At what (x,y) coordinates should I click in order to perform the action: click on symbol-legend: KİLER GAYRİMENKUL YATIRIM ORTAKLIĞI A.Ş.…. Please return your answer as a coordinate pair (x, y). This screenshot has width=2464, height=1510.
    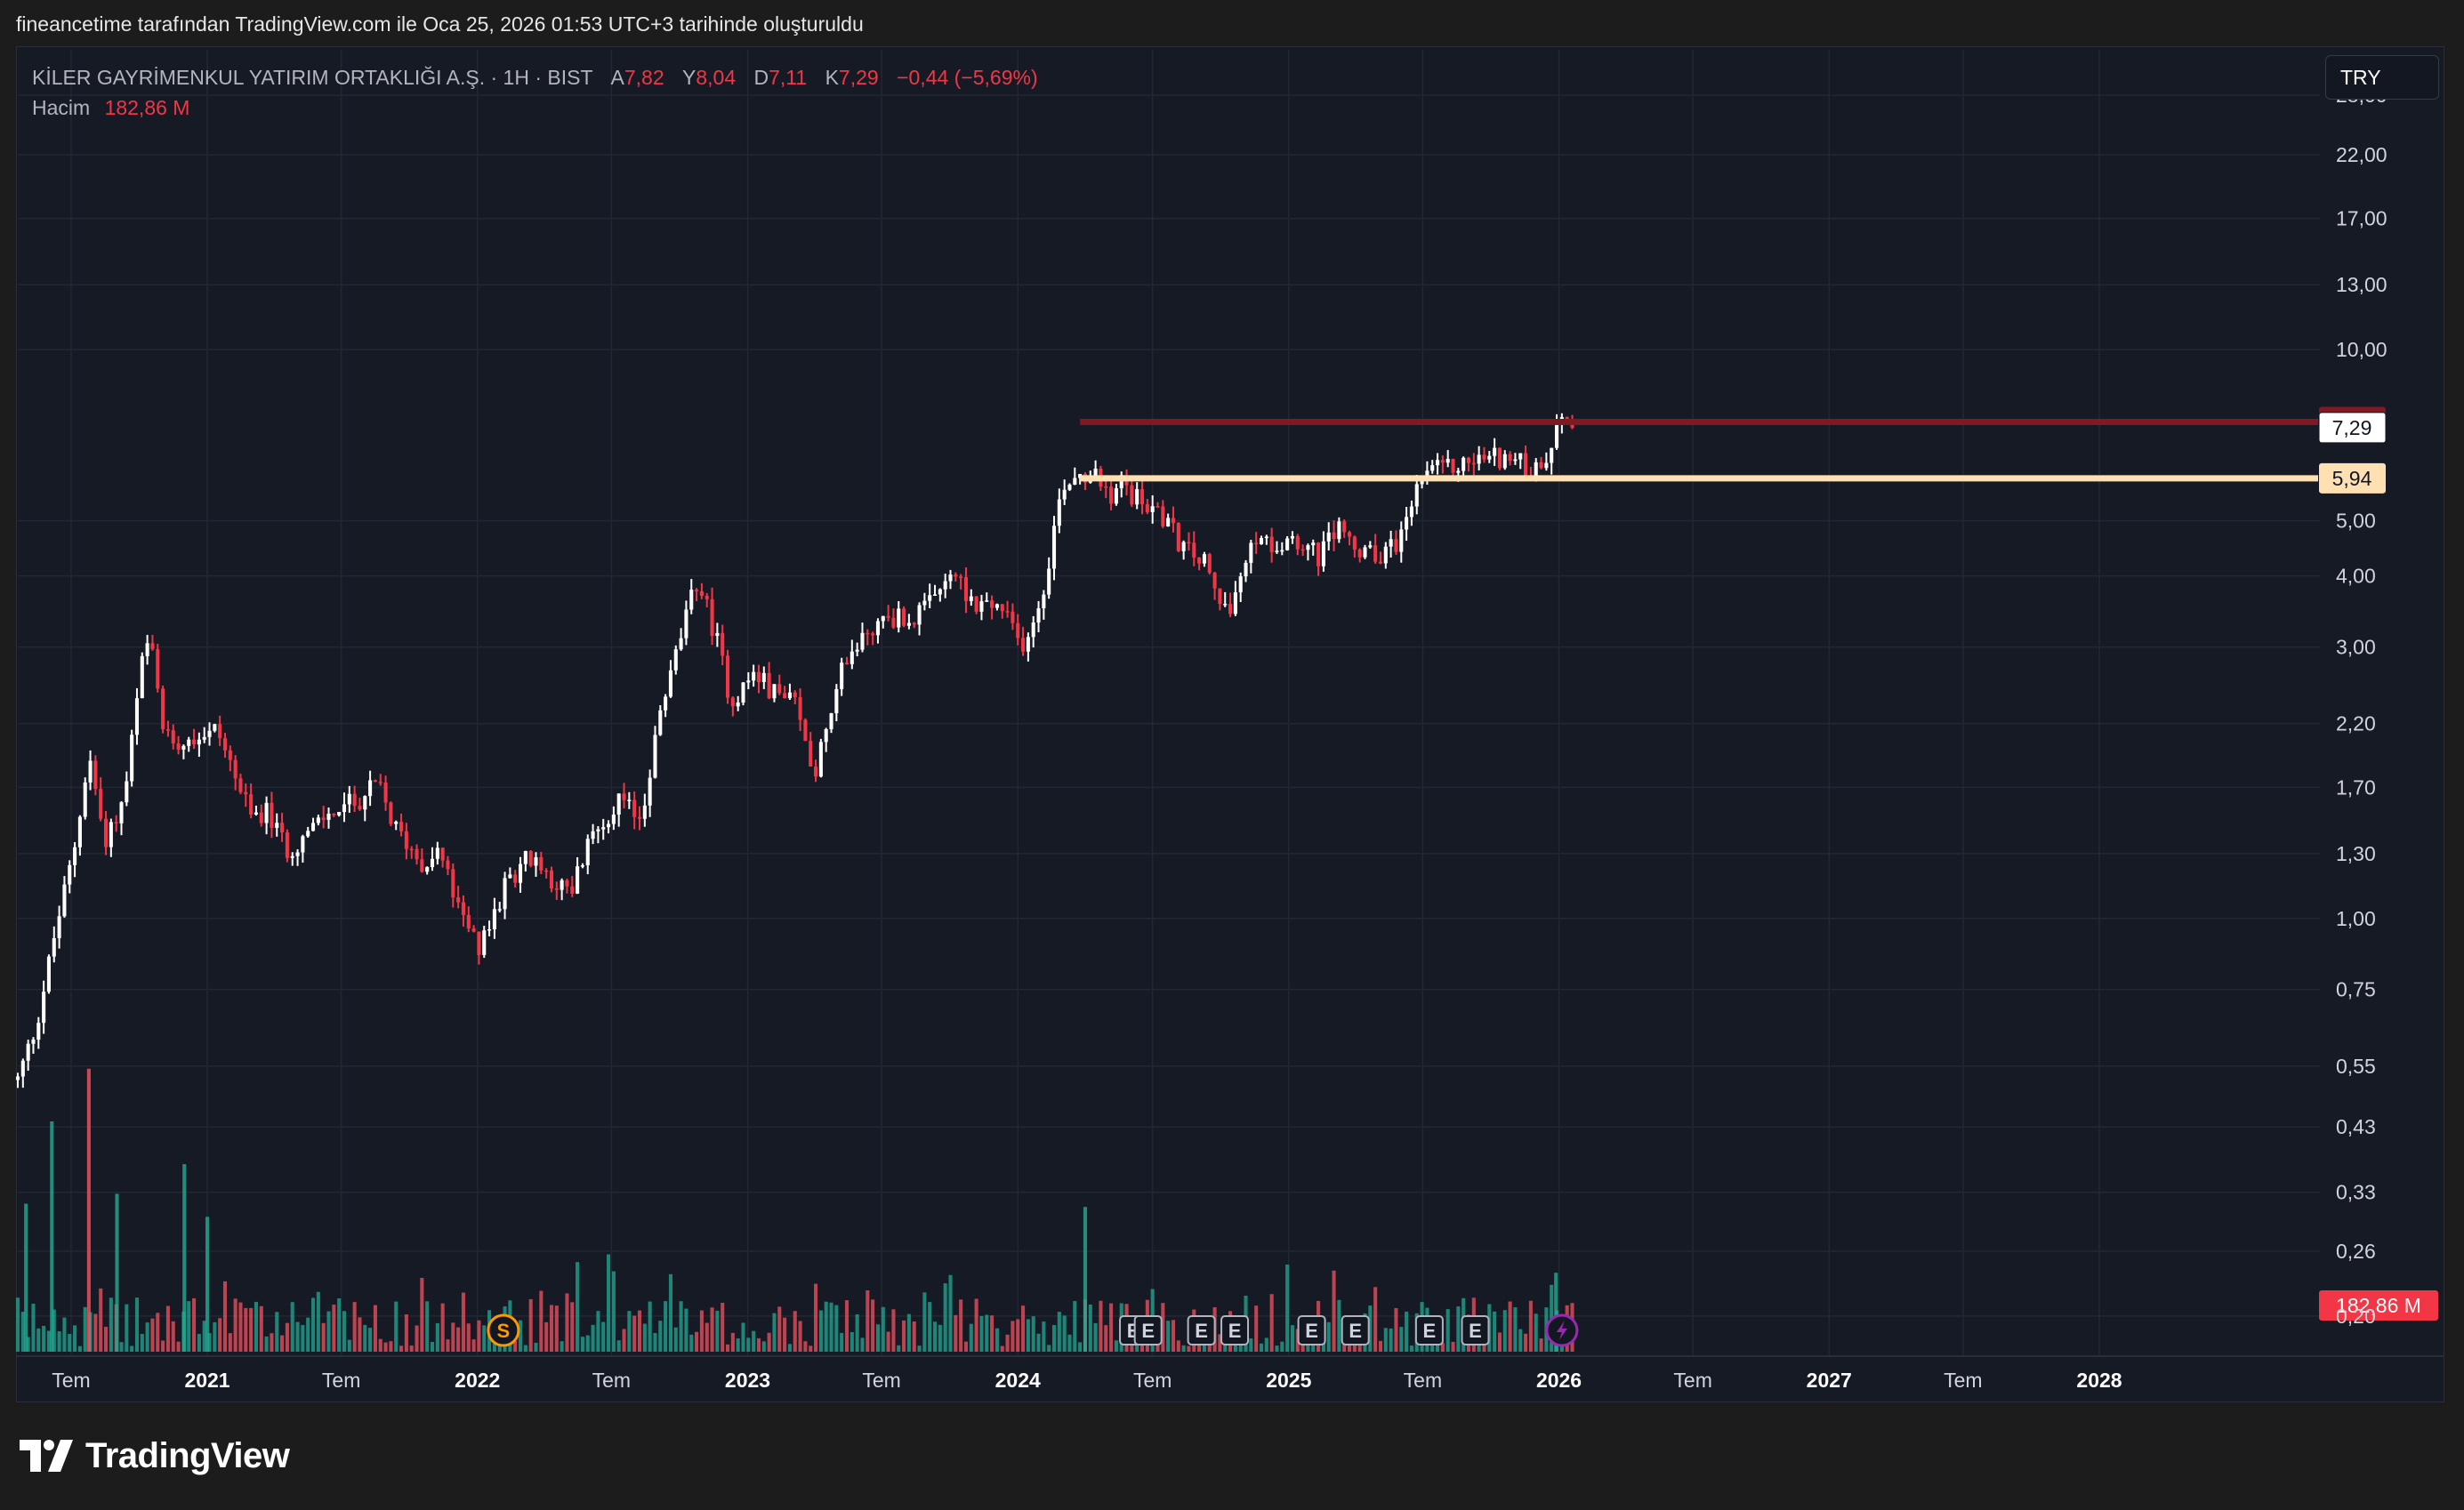
    Looking at the image, I should click on (535, 92).